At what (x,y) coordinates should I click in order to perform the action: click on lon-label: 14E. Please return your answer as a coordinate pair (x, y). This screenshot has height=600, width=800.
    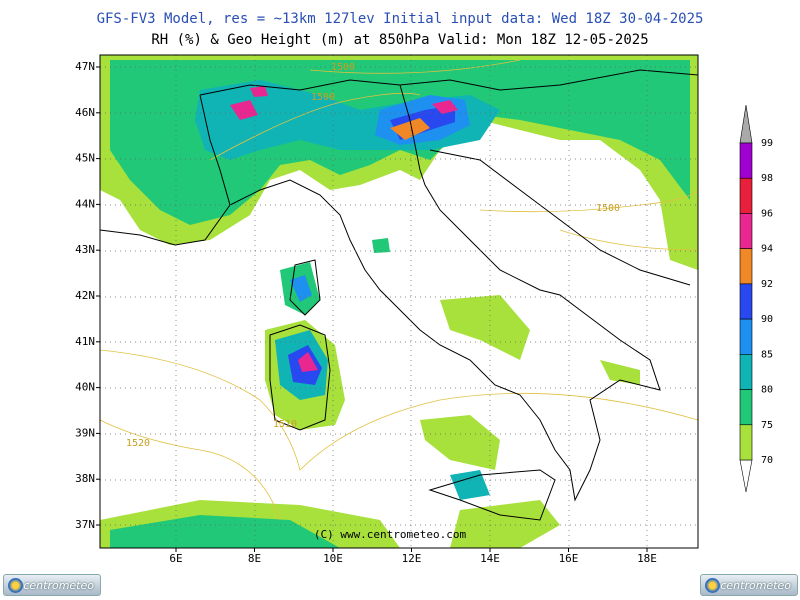
    Looking at the image, I should click on (490, 558).